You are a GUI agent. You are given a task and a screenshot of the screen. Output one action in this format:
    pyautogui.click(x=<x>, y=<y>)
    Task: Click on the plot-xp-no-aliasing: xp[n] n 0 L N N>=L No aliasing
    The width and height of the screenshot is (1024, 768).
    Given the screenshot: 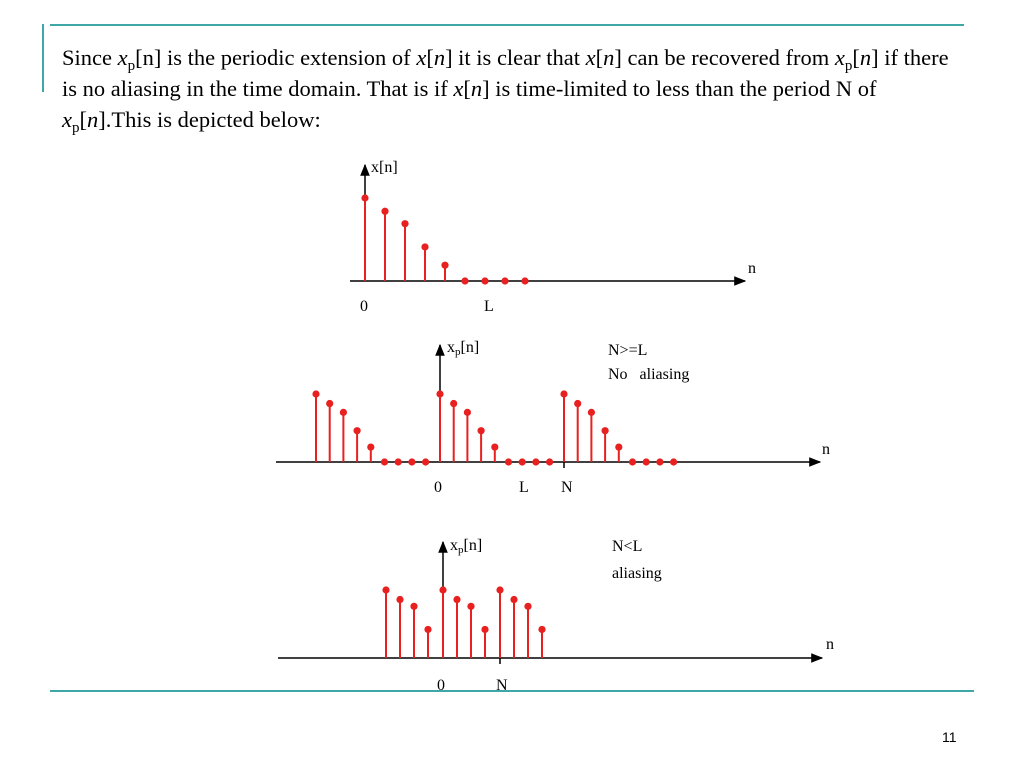 What is the action you would take?
    pyautogui.click(x=553, y=417)
    